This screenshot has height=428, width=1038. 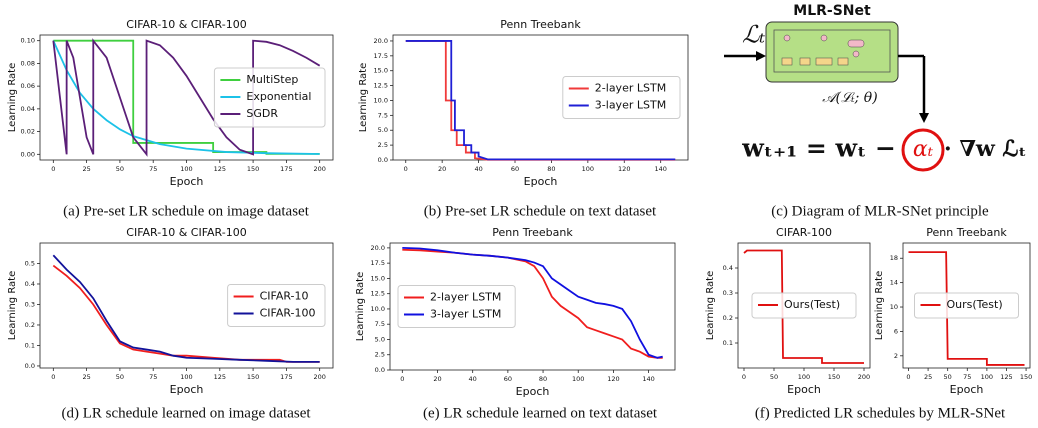 What do you see at coordinates (28, 63) in the screenshot?
I see `y-tick-label: 0.08` at bounding box center [28, 63].